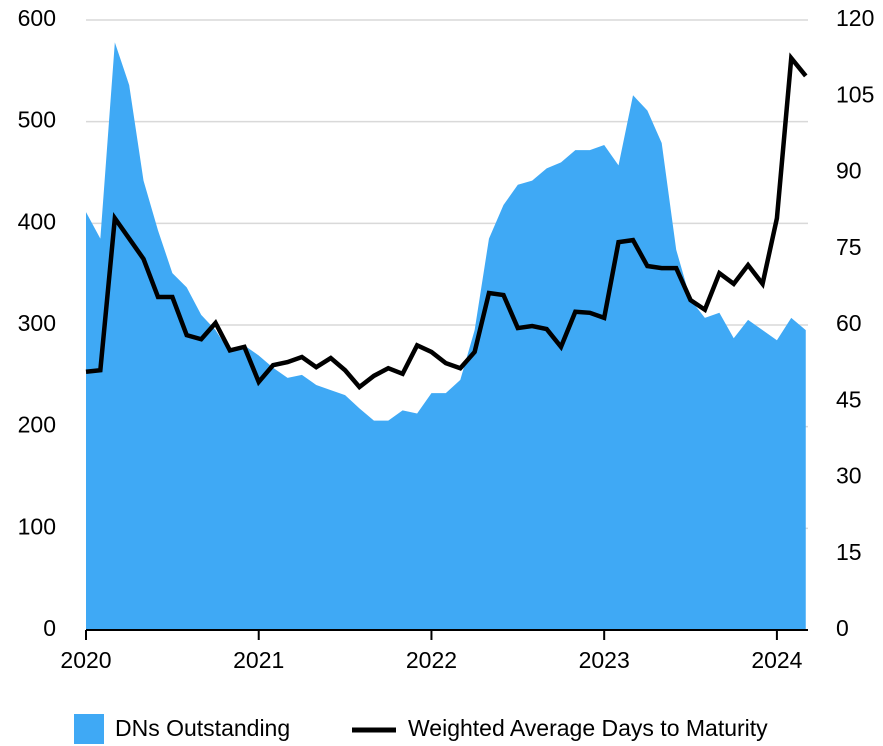 The height and width of the screenshot is (746, 883). What do you see at coordinates (604, 660) in the screenshot?
I see `x-tick-label: 2023` at bounding box center [604, 660].